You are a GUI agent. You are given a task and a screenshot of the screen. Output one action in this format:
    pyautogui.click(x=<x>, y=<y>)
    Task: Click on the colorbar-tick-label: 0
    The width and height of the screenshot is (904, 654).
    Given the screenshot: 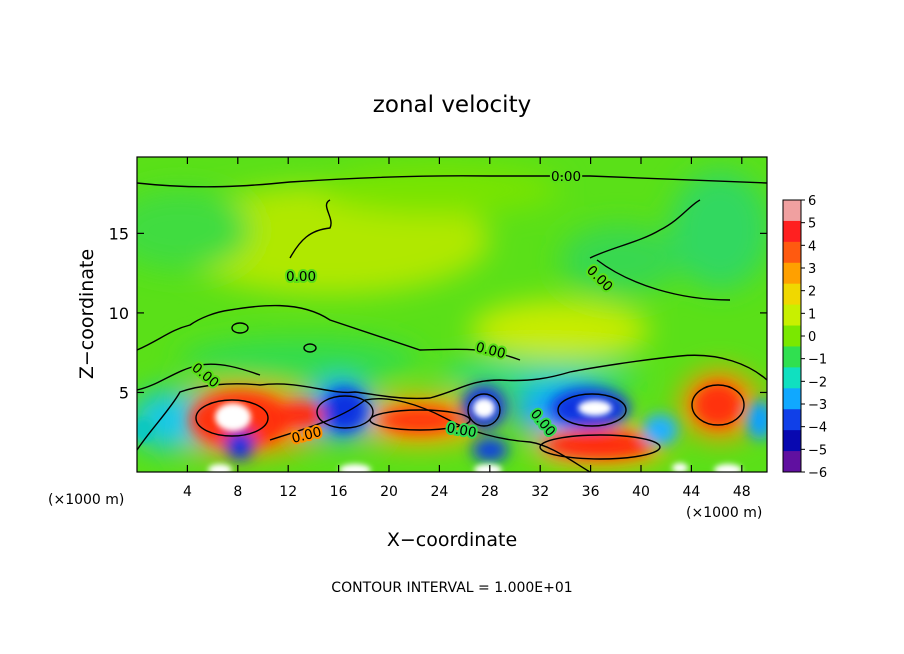 What is the action you would take?
    pyautogui.click(x=812, y=337)
    